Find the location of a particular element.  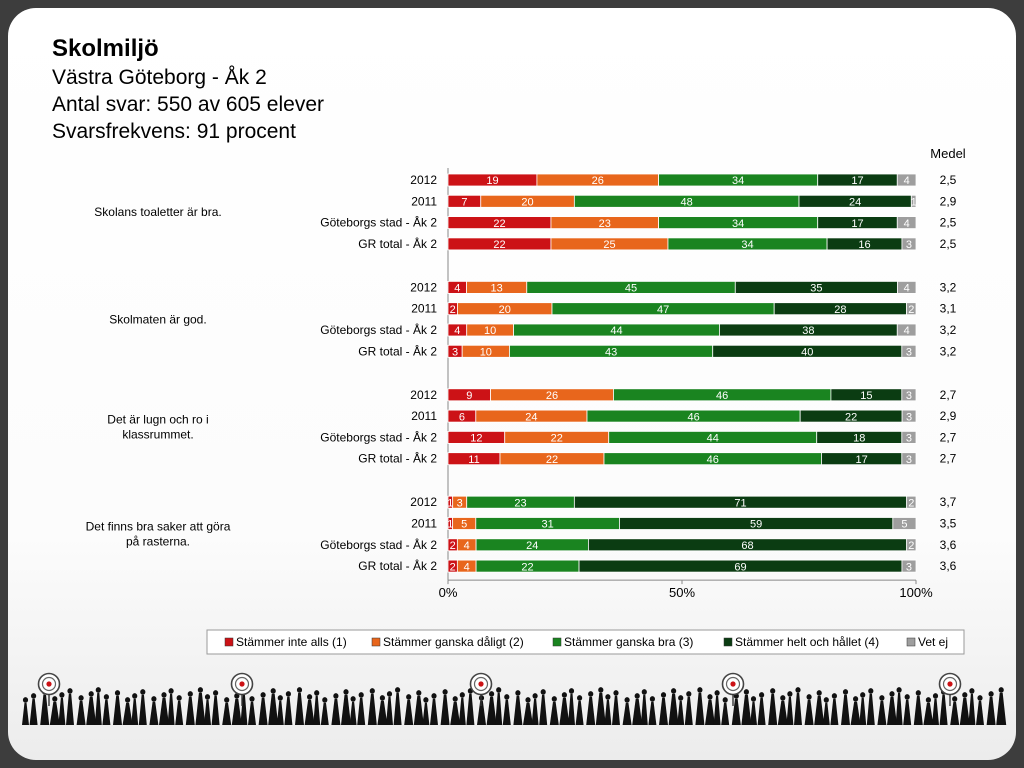

data-label: 35 is located at coordinates (816, 289).